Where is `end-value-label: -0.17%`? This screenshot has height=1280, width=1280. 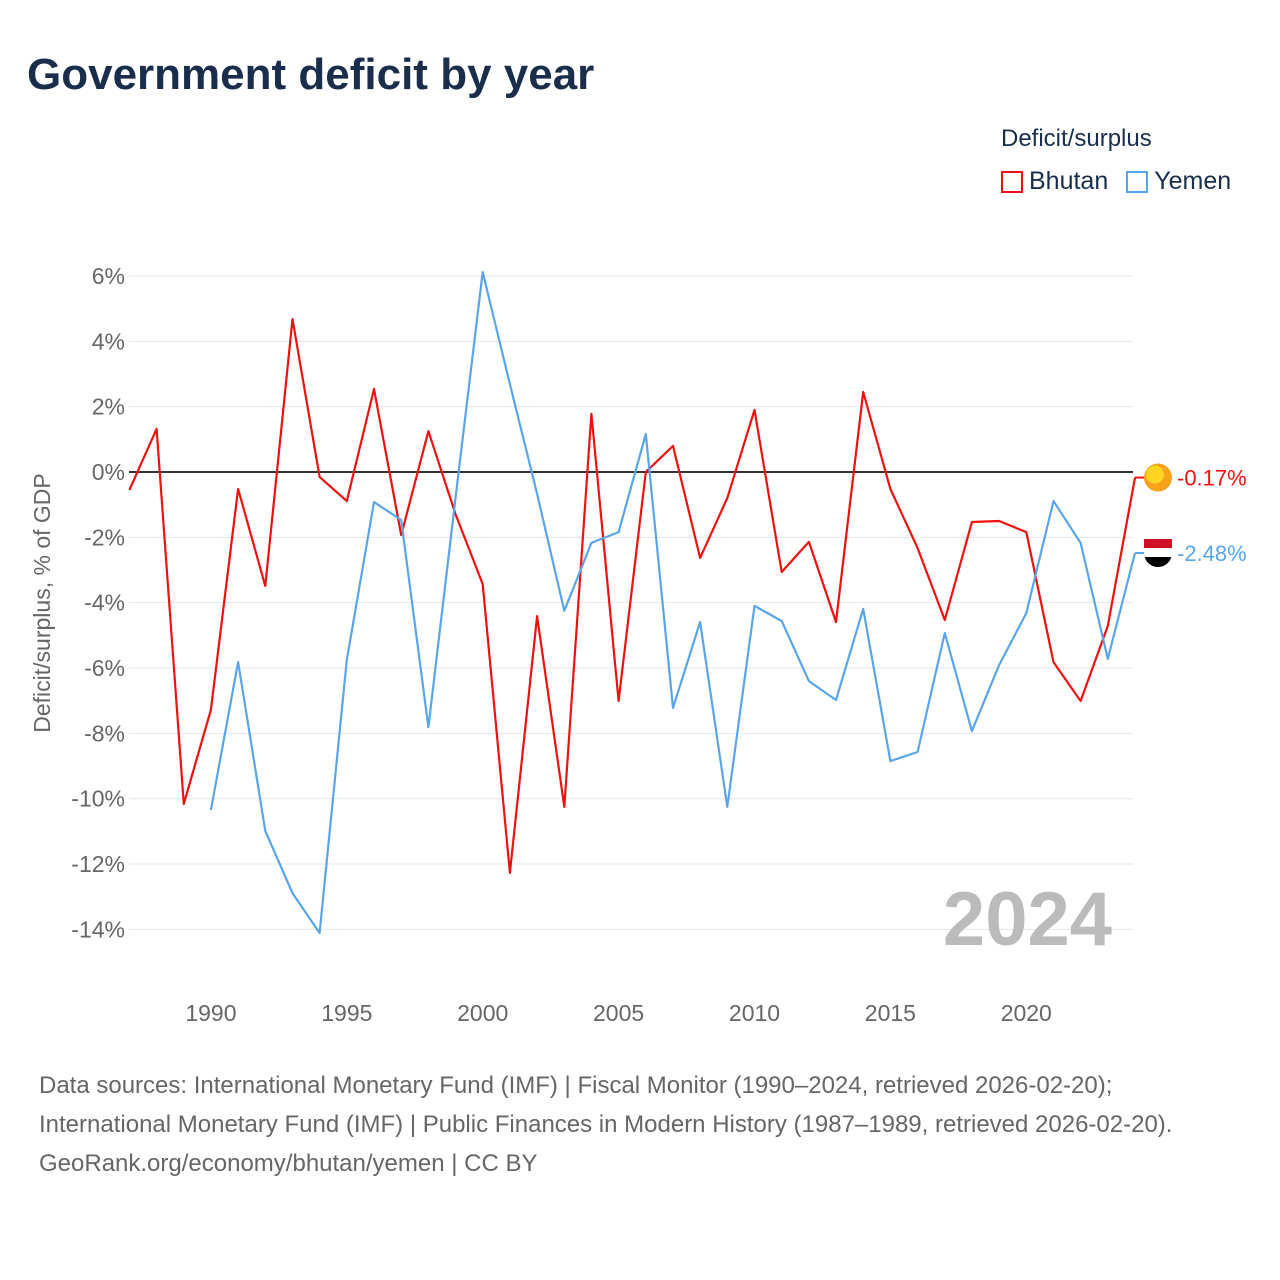 end-value-label: -0.17% is located at coordinates (1212, 478).